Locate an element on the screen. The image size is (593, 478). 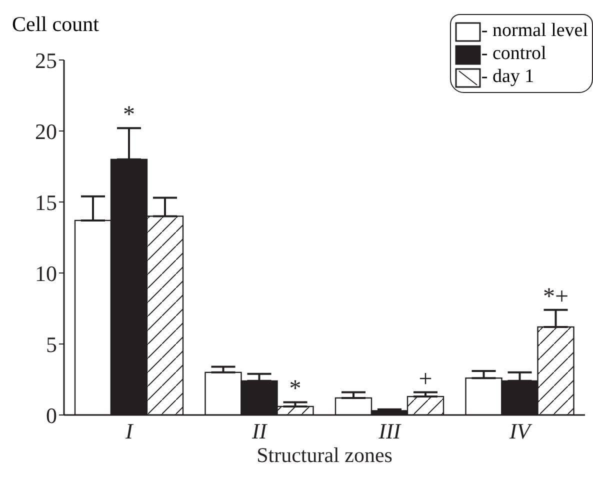
legend-label: - day 1 is located at coordinates (508, 76).